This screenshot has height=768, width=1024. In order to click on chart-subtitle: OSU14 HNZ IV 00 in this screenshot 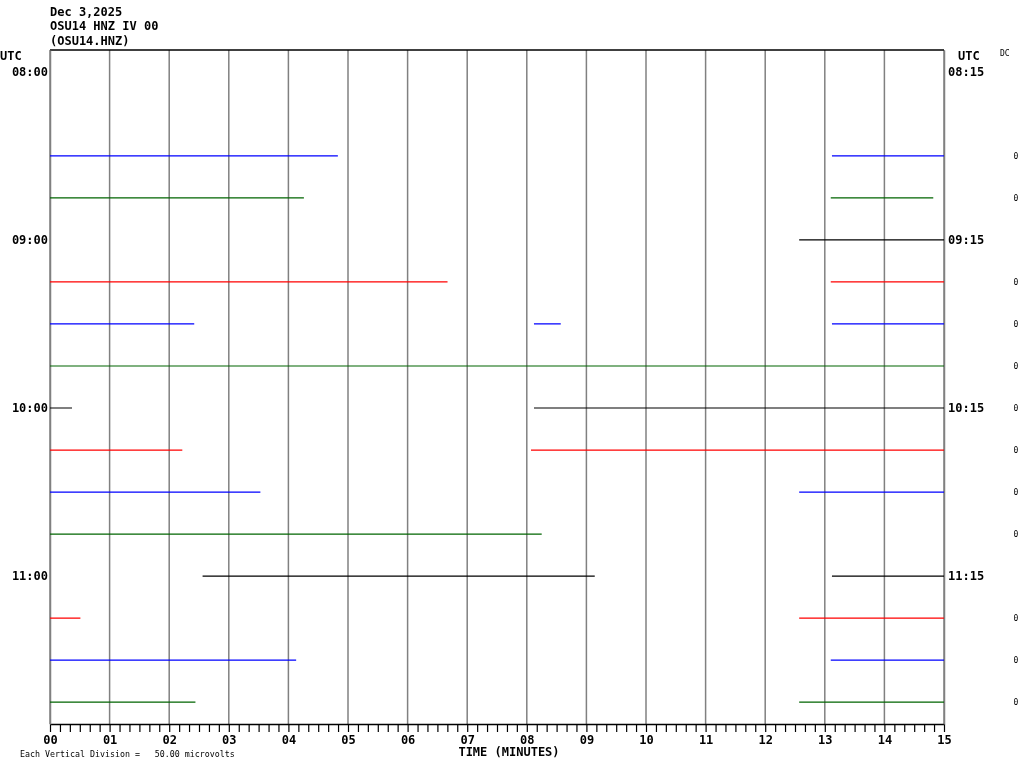, I will do `click(104, 26)`.